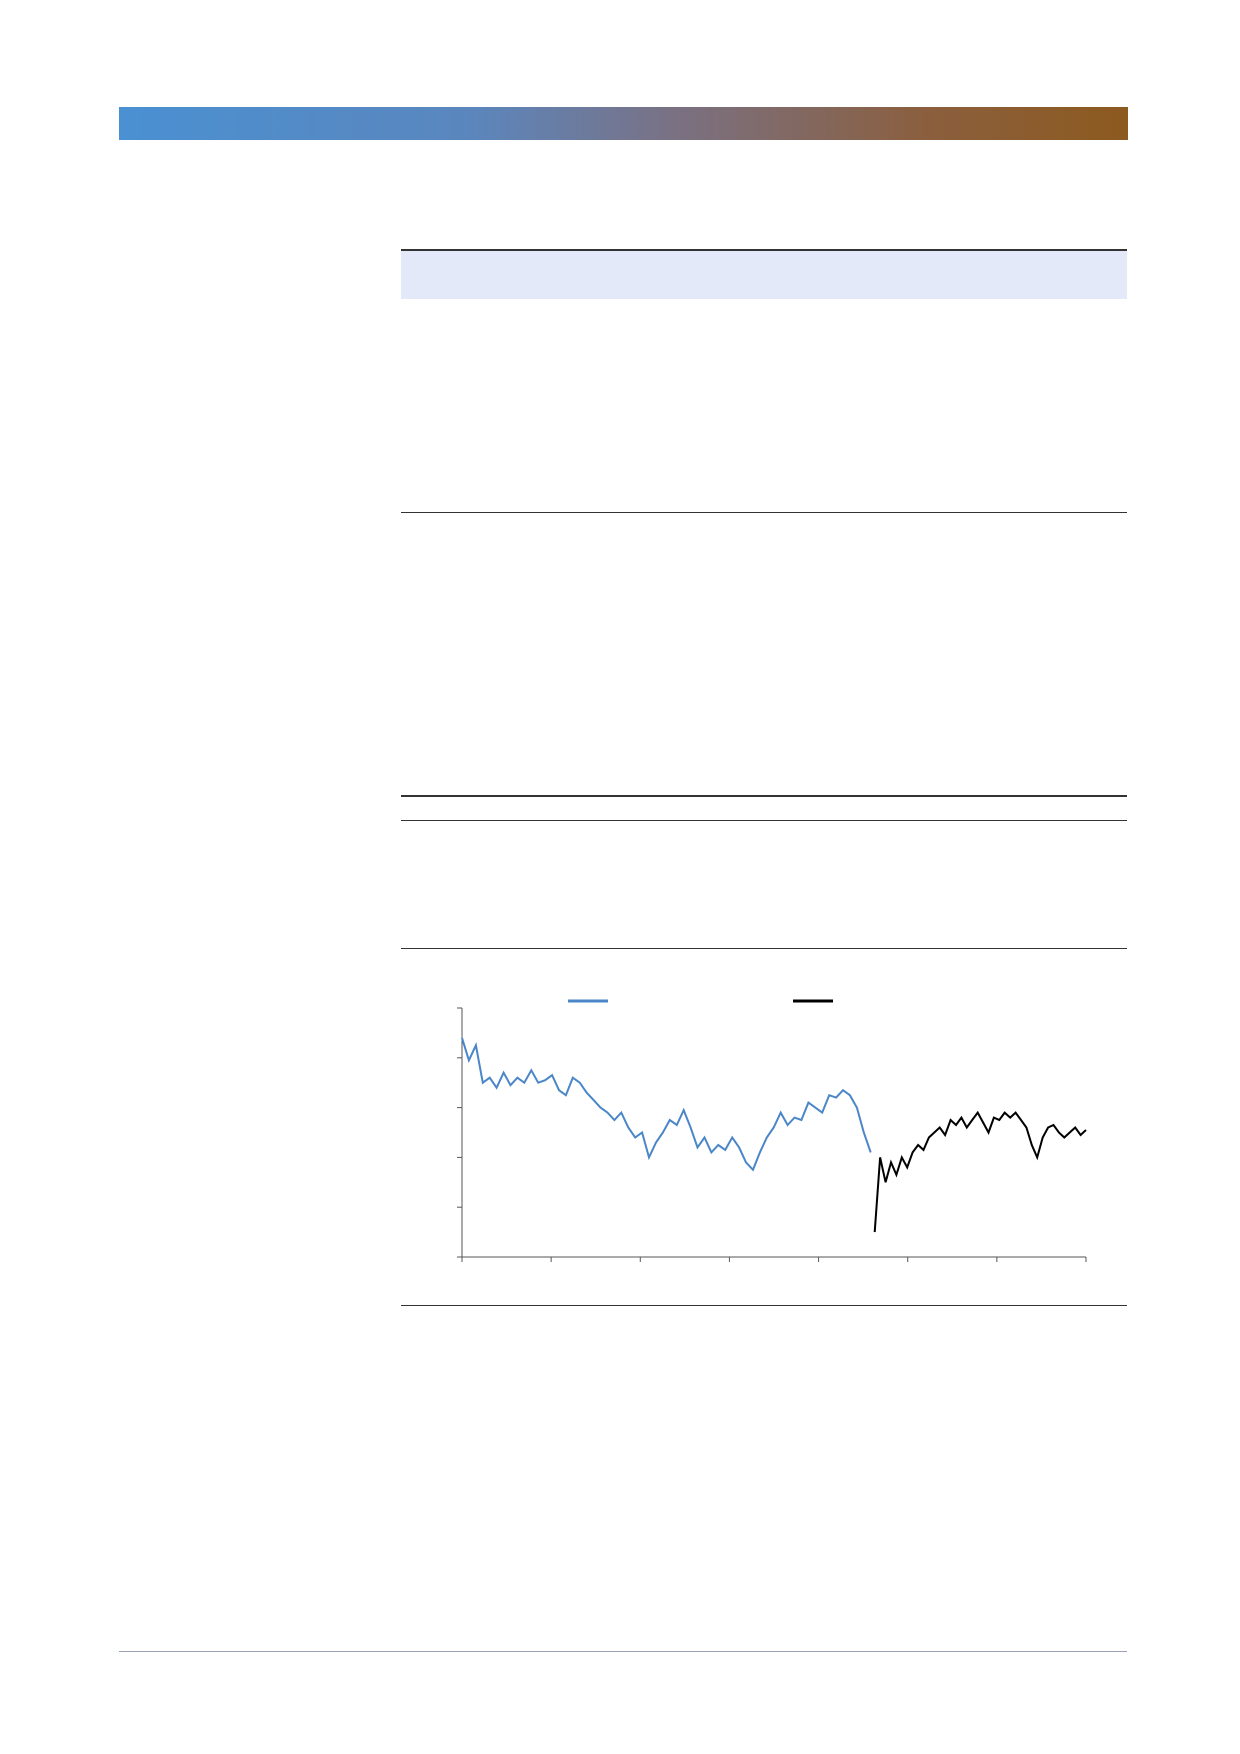  What do you see at coordinates (764, 275) in the screenshot?
I see `table-header-band` at bounding box center [764, 275].